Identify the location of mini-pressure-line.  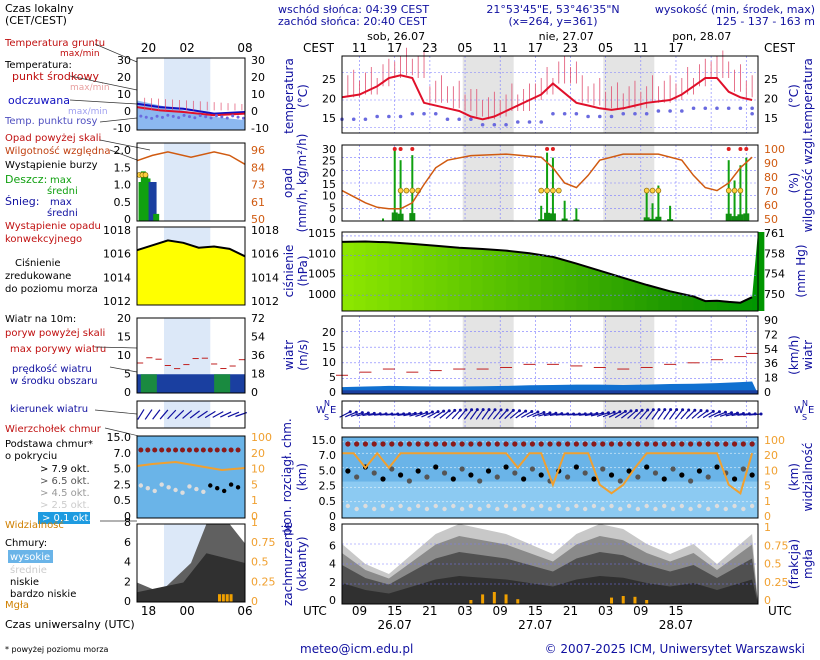
(191, 248).